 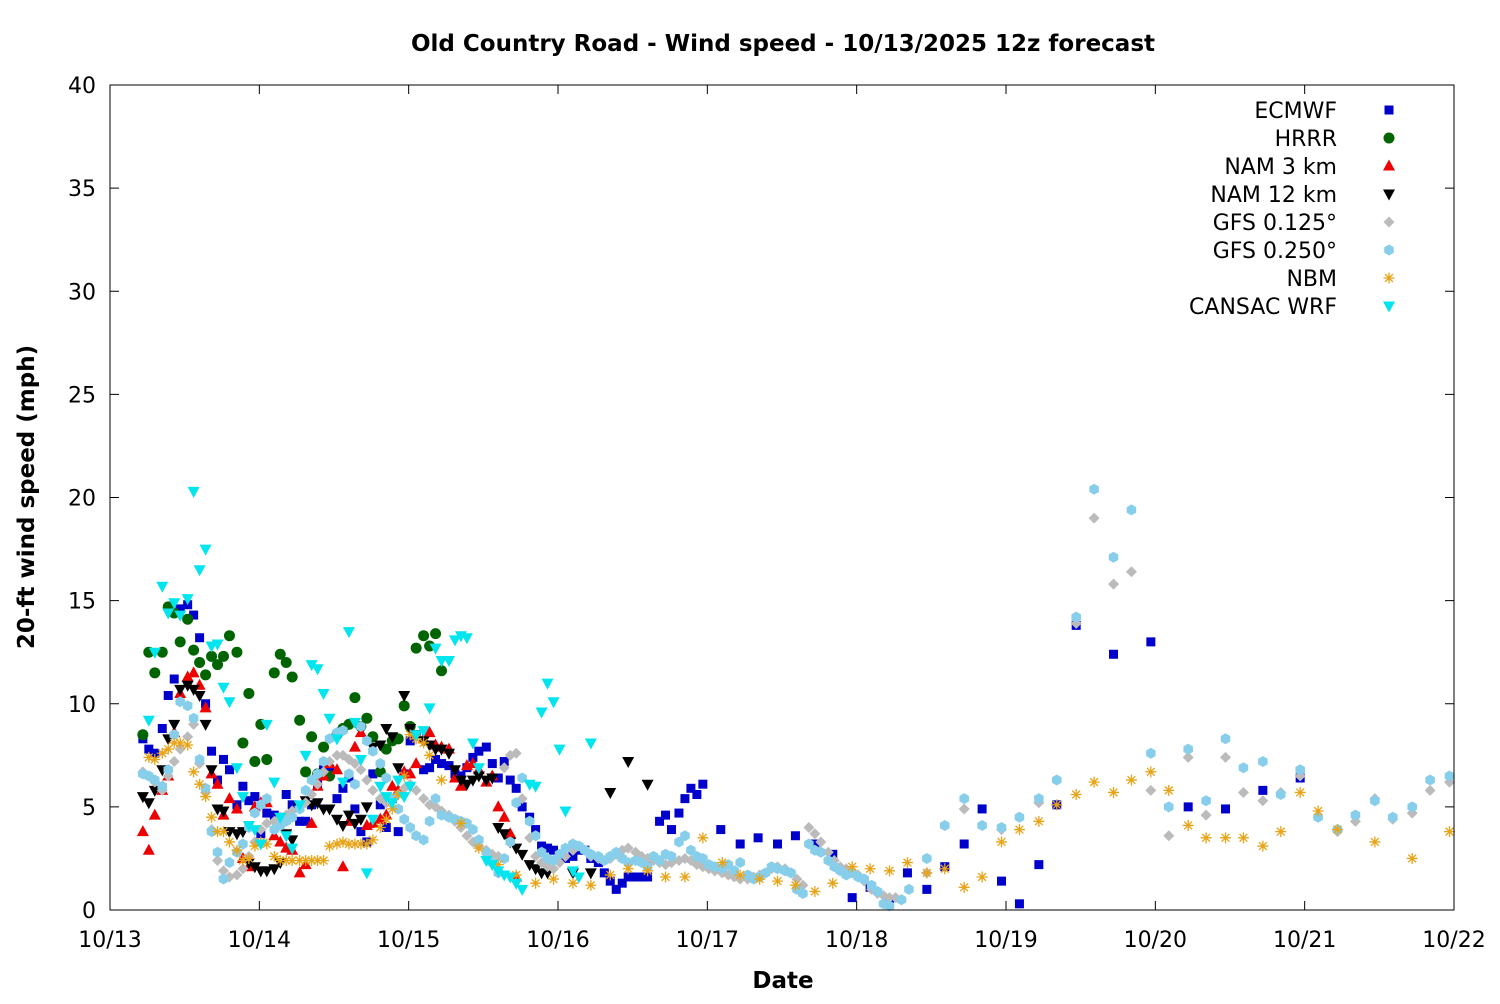 What do you see at coordinates (82, 395) in the screenshot?
I see `y-tick-label: 25` at bounding box center [82, 395].